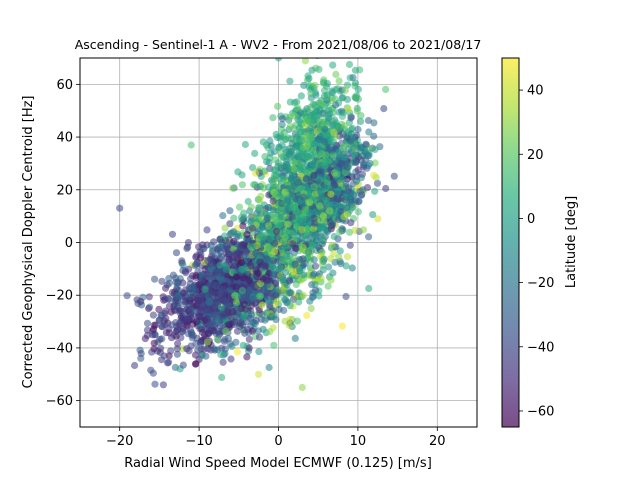  What do you see at coordinates (59, 401) in the screenshot?
I see `y-tick-label: −60` at bounding box center [59, 401].